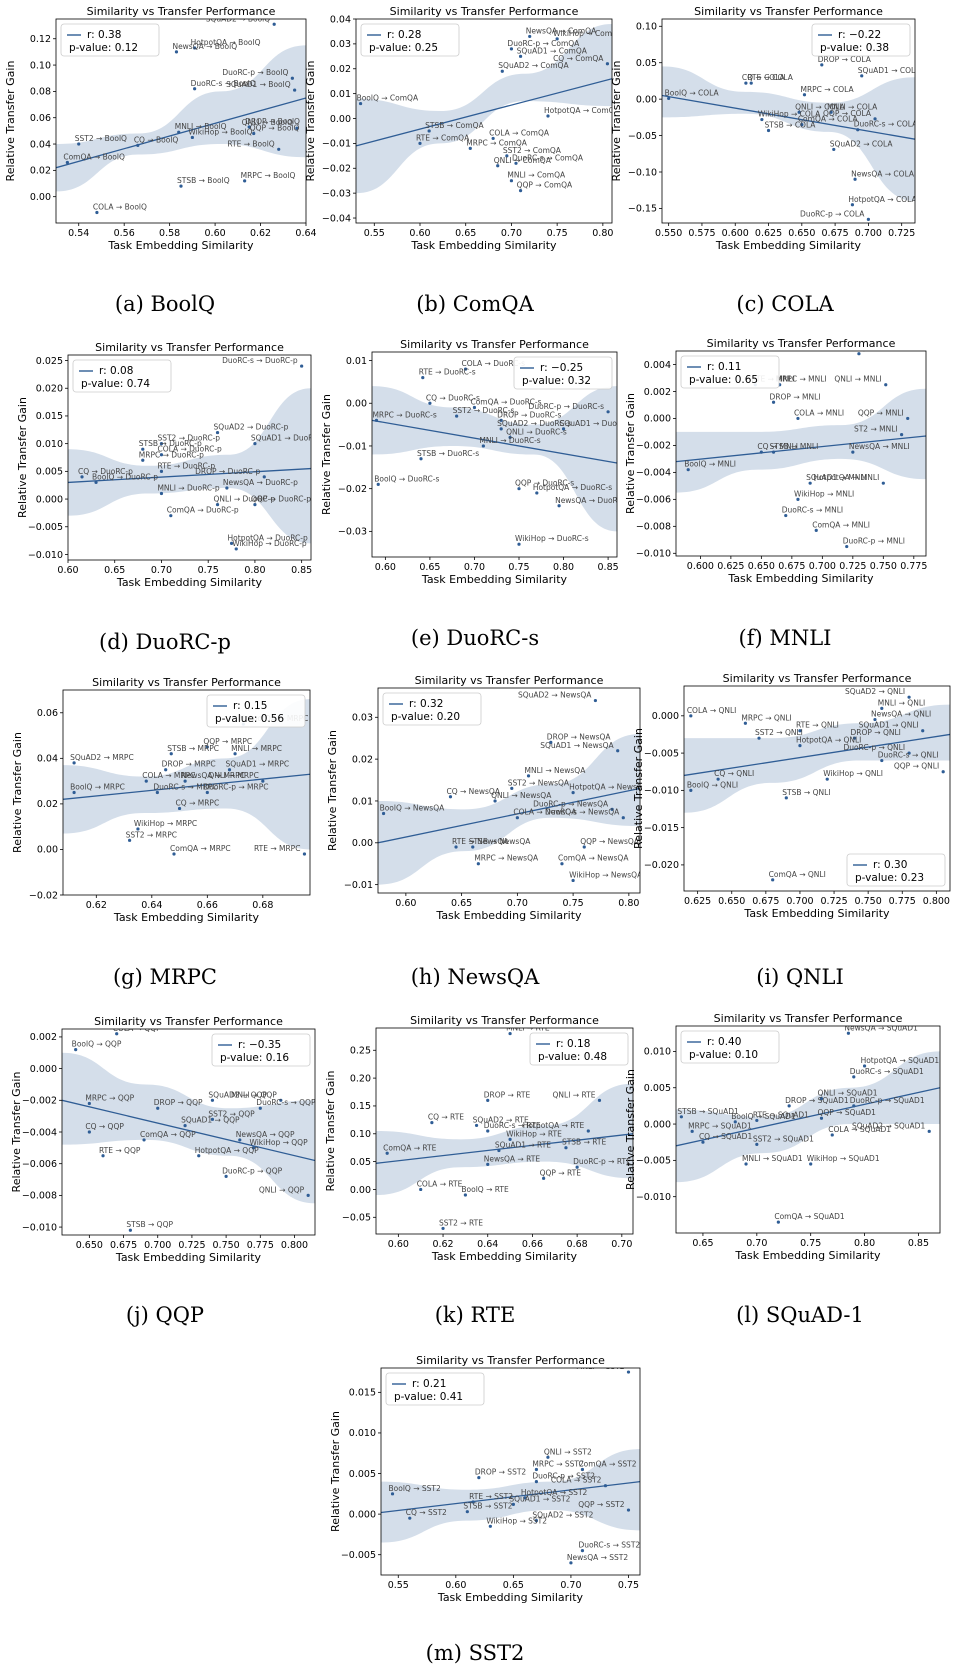 The image size is (964, 1671). I want to click on data-point-label: DuoRC-p → QQP, so click(252, 1170).